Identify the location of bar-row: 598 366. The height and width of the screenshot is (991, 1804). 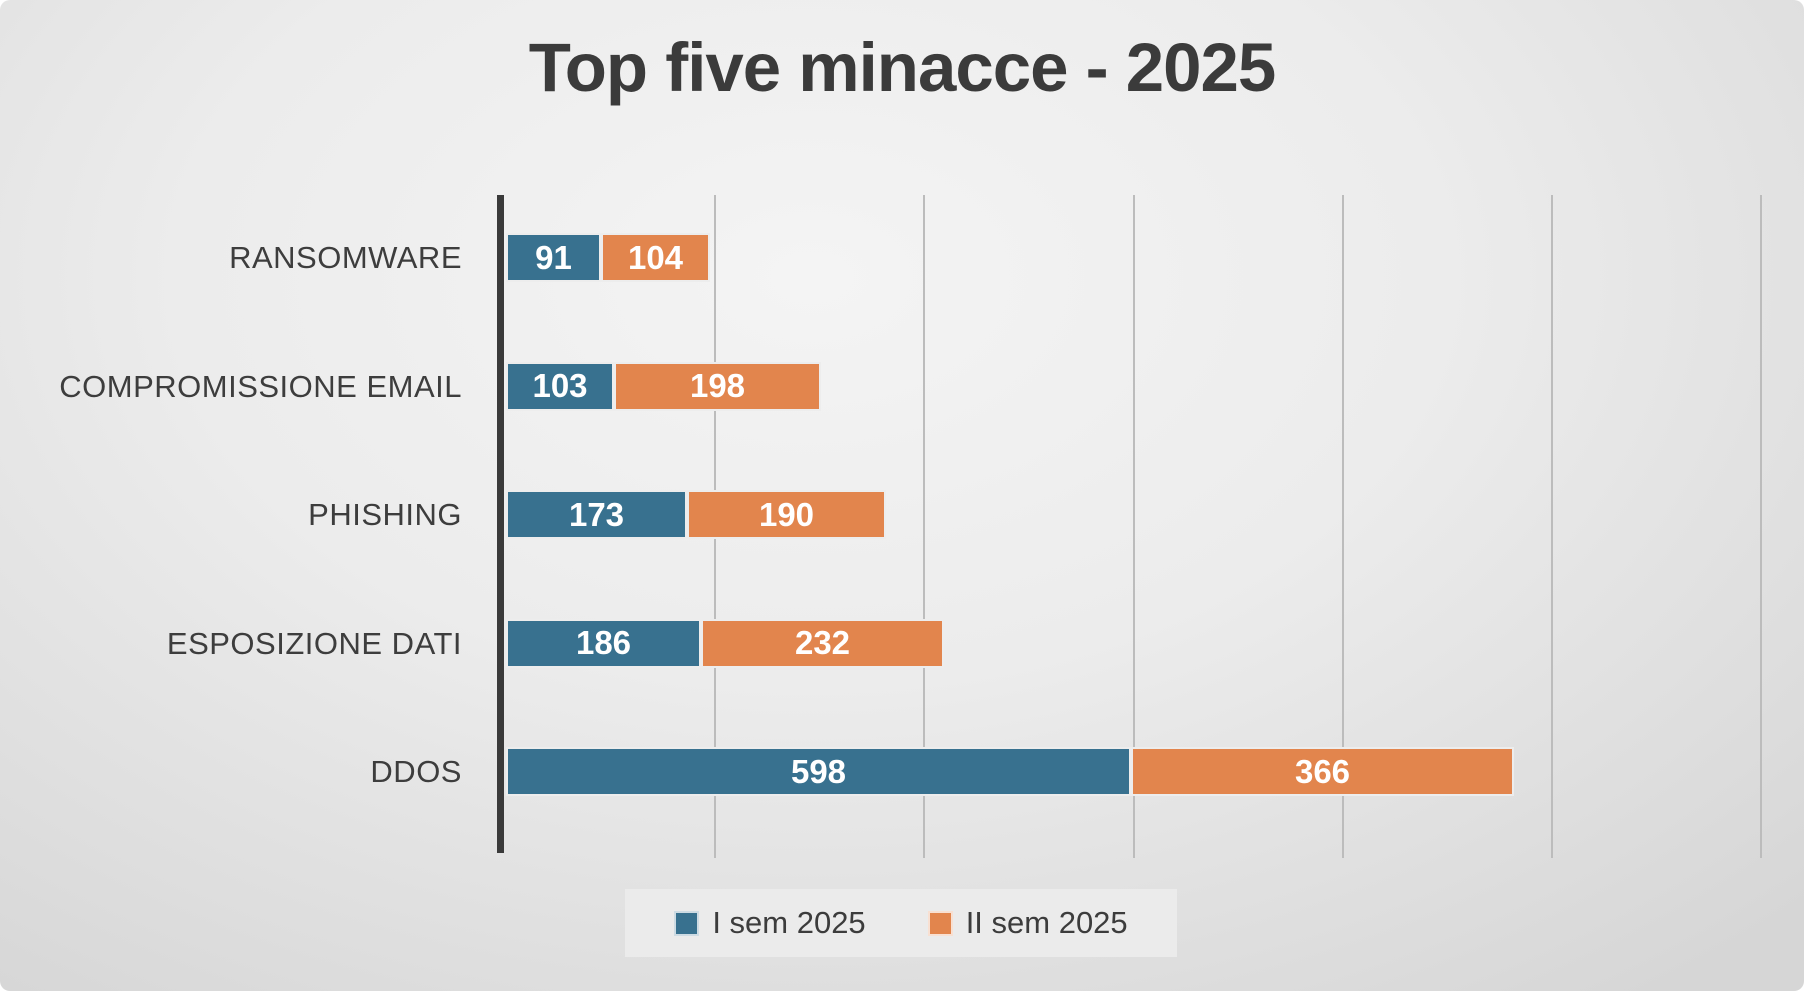
(1010, 771).